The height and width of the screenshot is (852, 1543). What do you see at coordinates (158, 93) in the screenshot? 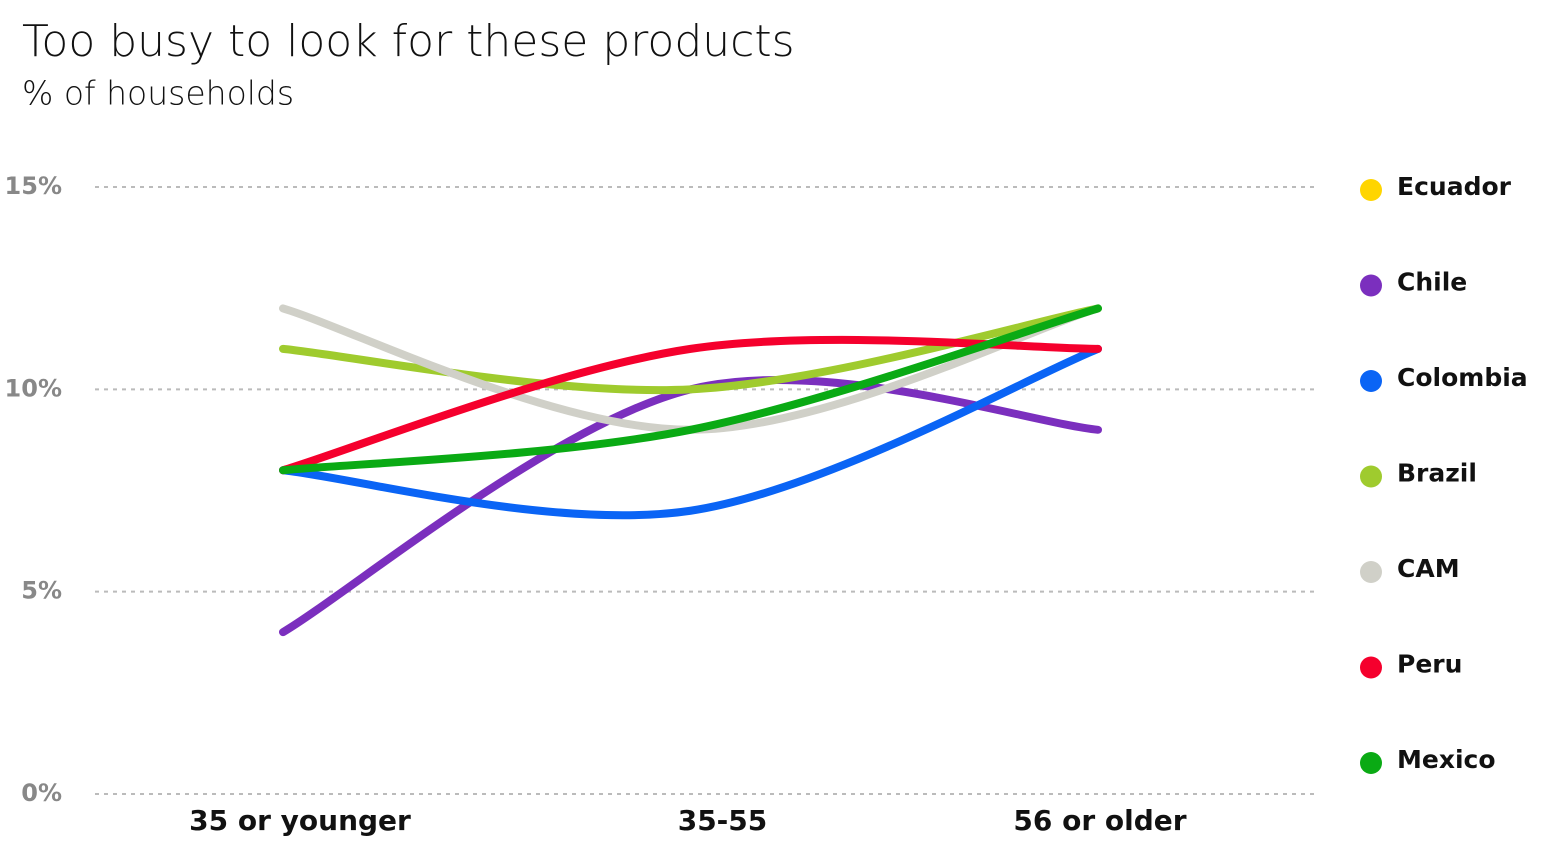
I see `chart-subtitle: % of households` at bounding box center [158, 93].